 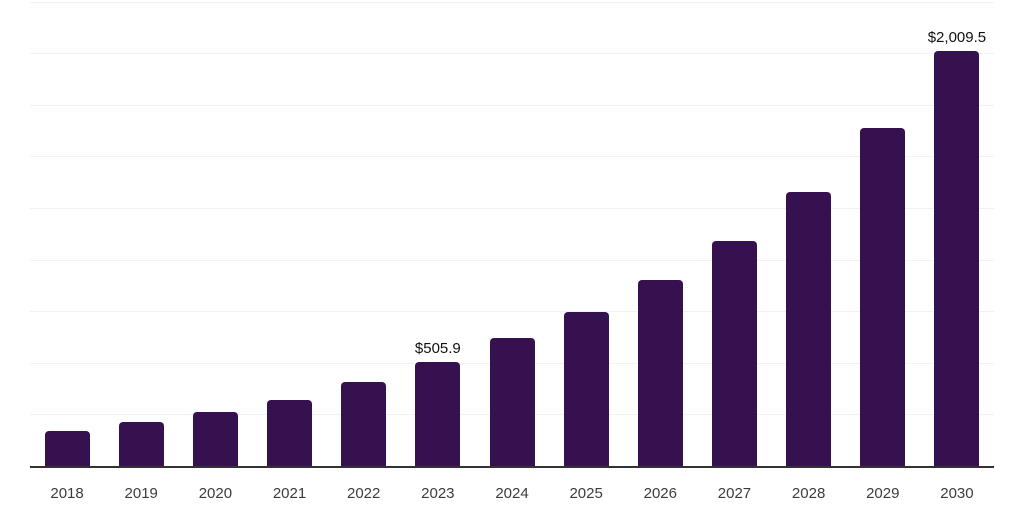 What do you see at coordinates (660, 373) in the screenshot?
I see `bar-2026` at bounding box center [660, 373].